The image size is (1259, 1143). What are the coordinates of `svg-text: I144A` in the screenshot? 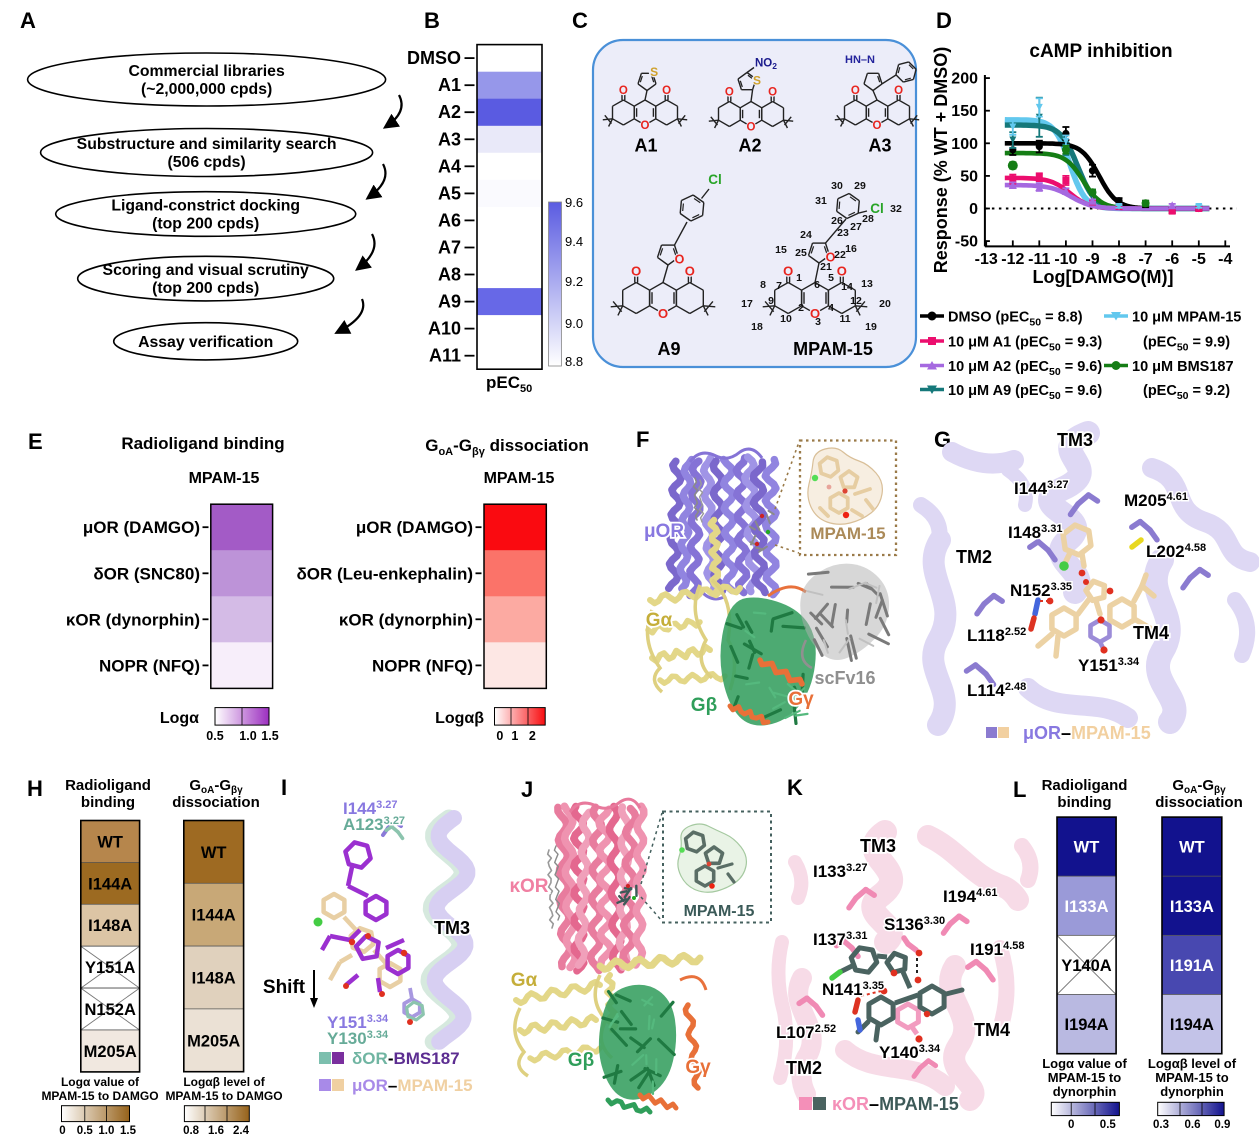 It's located at (214, 916).